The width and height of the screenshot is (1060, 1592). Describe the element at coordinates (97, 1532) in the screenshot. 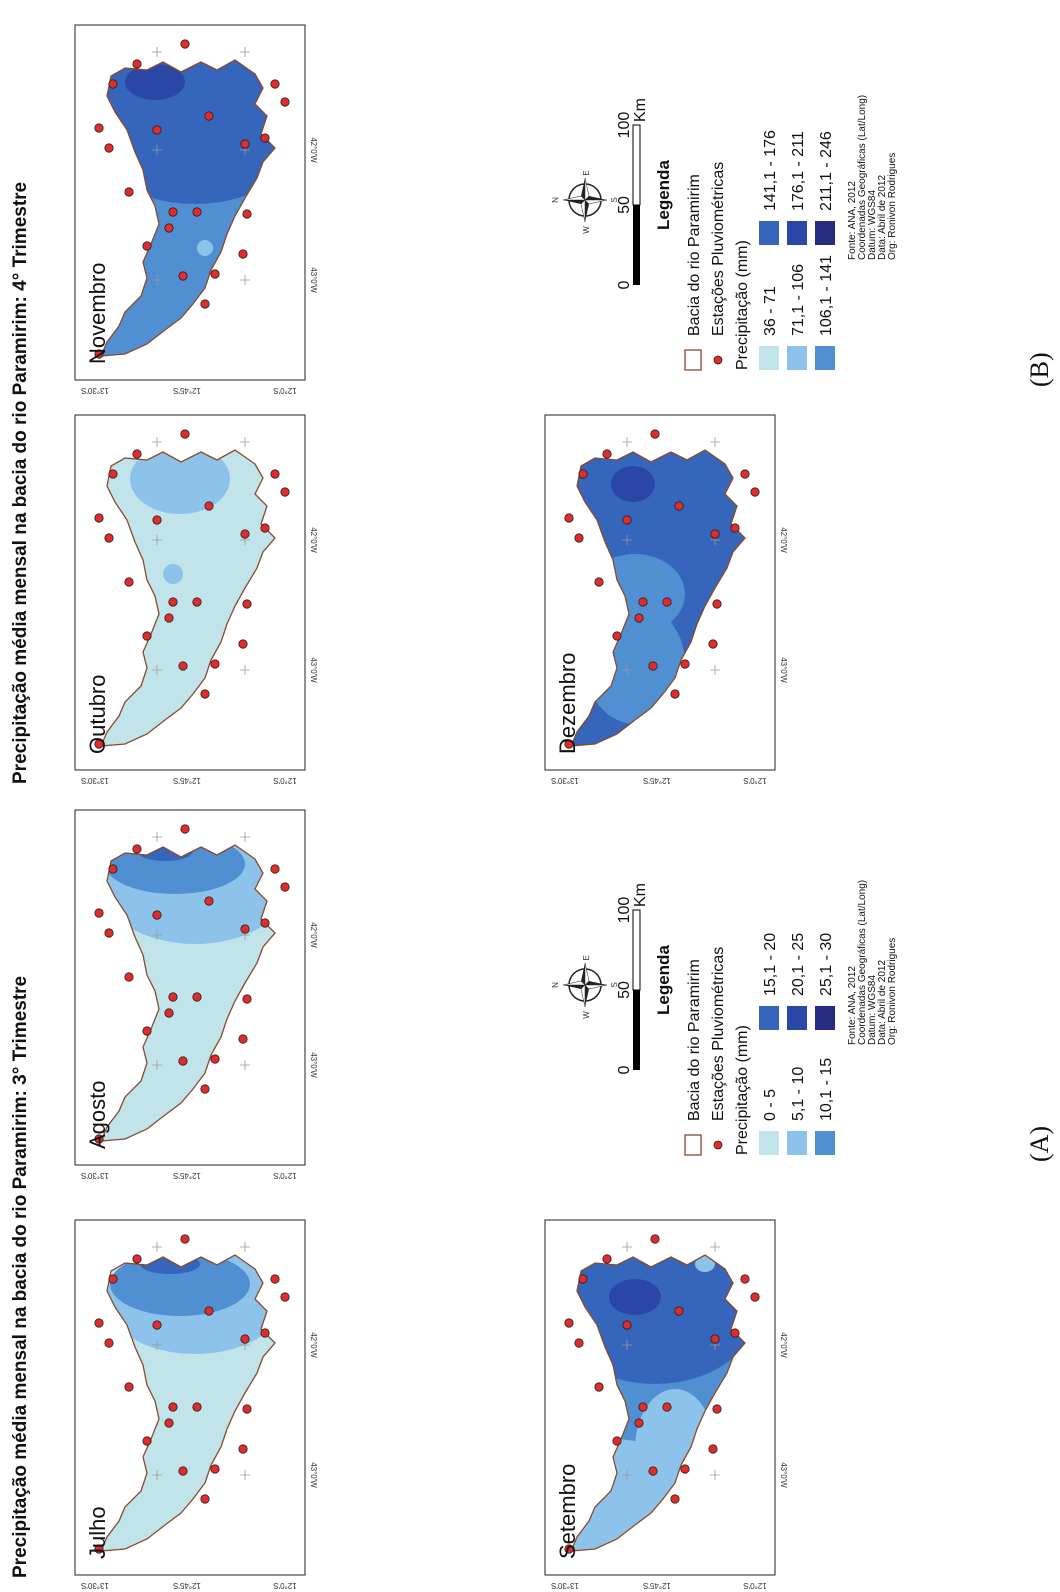

I see `month-label: Julho` at that location.